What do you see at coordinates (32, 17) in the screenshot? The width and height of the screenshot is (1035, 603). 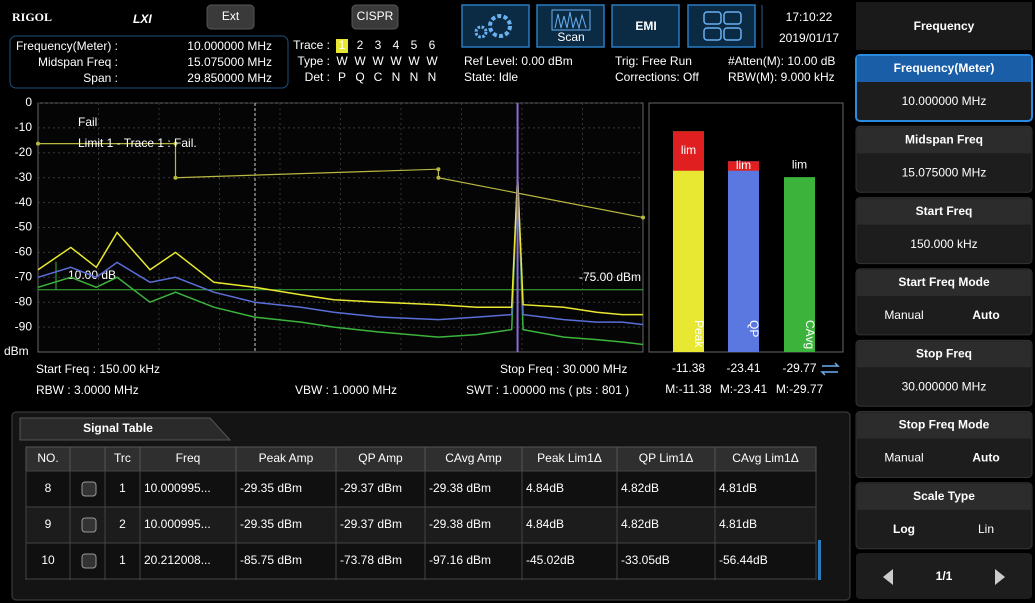 I see `logo: RIGOL` at bounding box center [32, 17].